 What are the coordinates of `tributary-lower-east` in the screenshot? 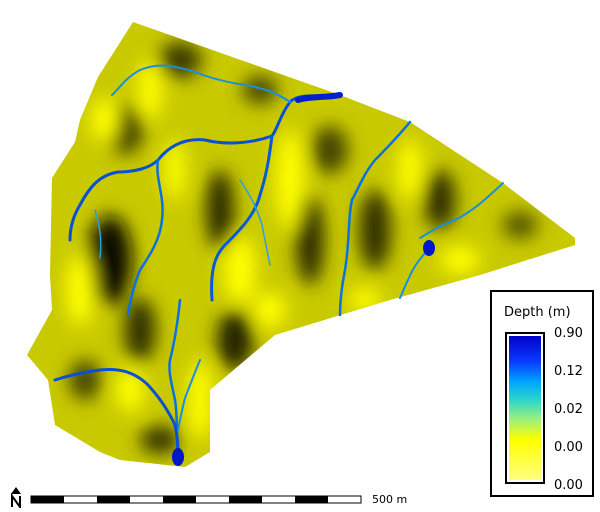 It's located at (189, 395).